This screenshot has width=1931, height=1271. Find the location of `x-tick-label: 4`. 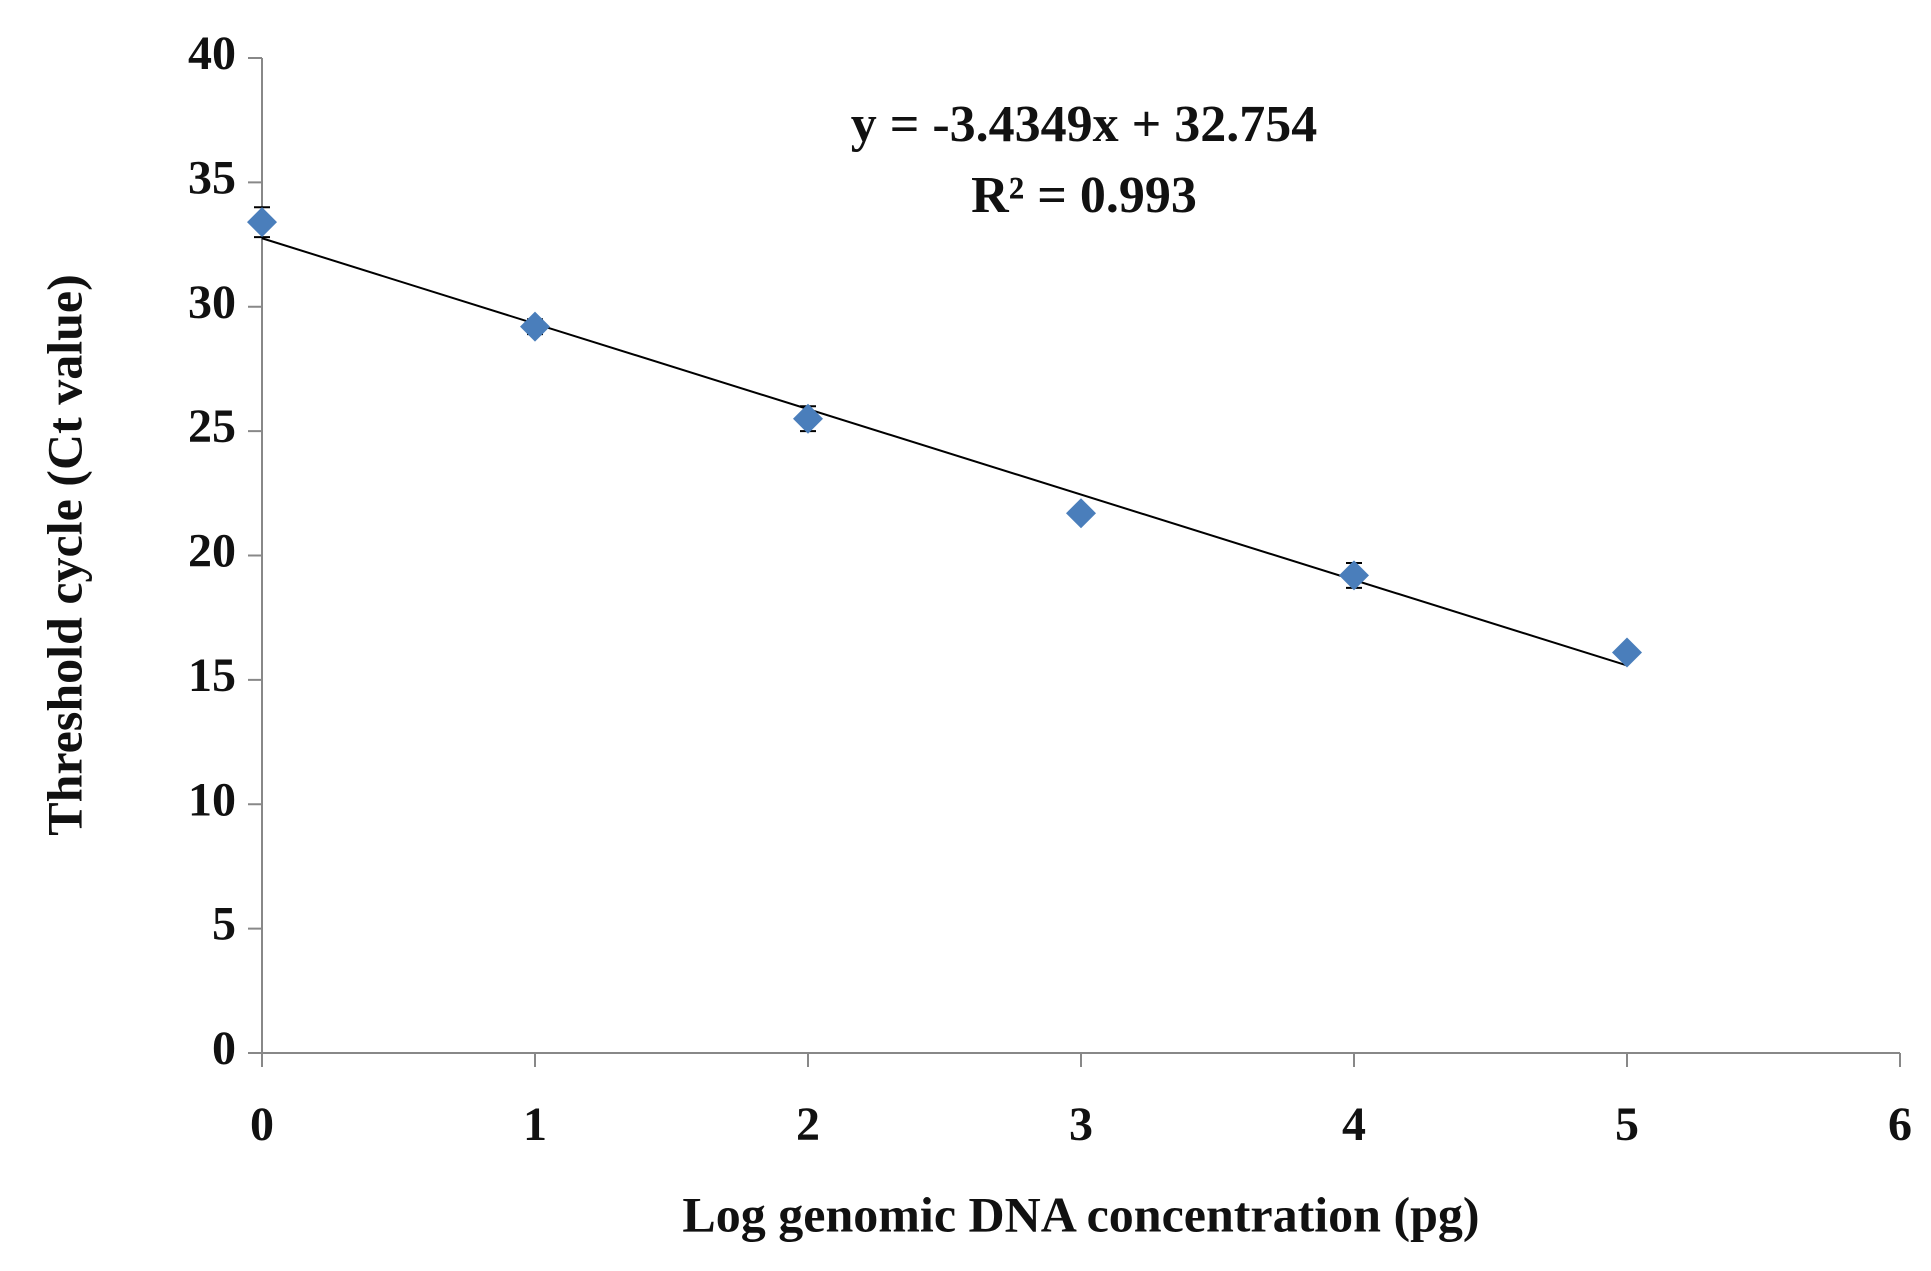

x-tick-label: 4 is located at coordinates (1354, 1124).